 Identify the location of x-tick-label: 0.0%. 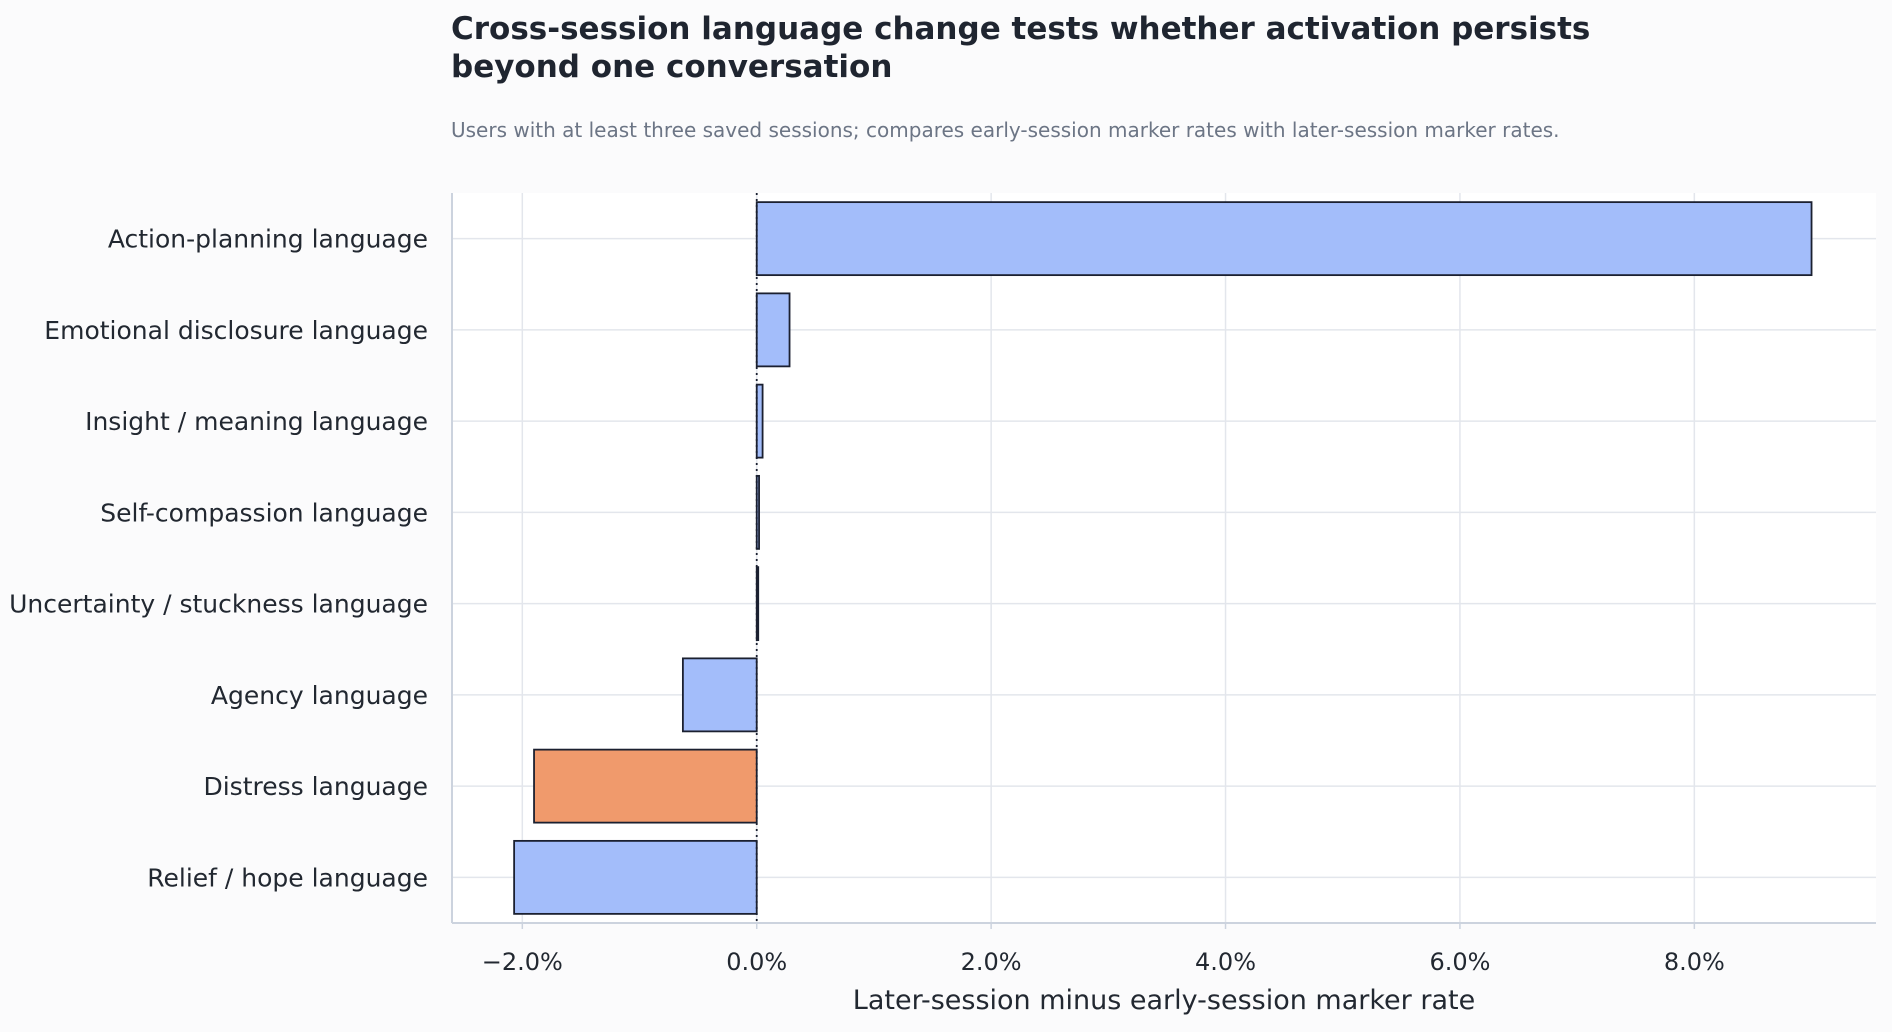
(756, 962).